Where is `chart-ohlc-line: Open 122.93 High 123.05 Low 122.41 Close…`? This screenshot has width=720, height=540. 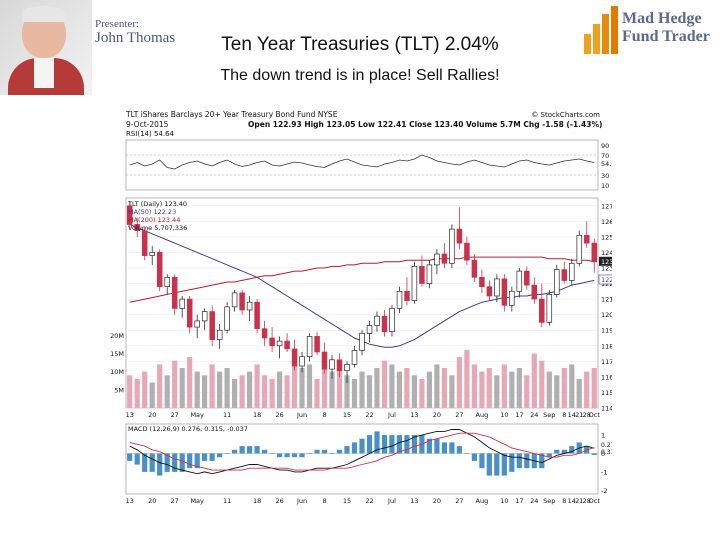
chart-ohlc-line: Open 122.93 High 123.05 Low 122.41 Close… is located at coordinates (425, 124).